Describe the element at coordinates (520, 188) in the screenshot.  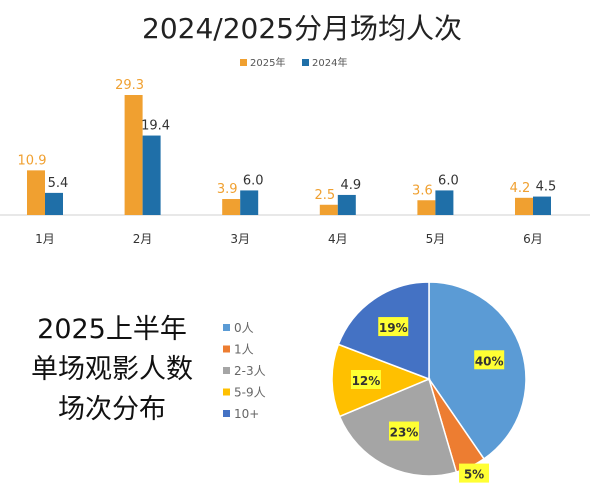
I see `bar-value-label: 4.2` at that location.